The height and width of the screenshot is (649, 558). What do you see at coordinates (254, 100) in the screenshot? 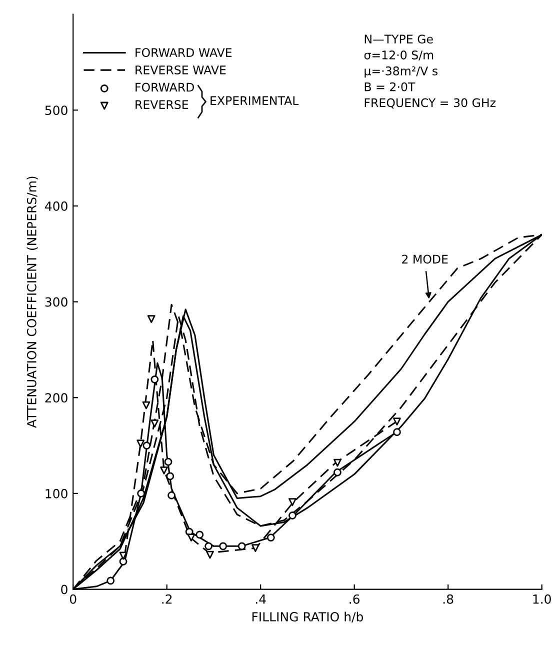
I see `annotation: EXPERIMENTAL` at bounding box center [254, 100].